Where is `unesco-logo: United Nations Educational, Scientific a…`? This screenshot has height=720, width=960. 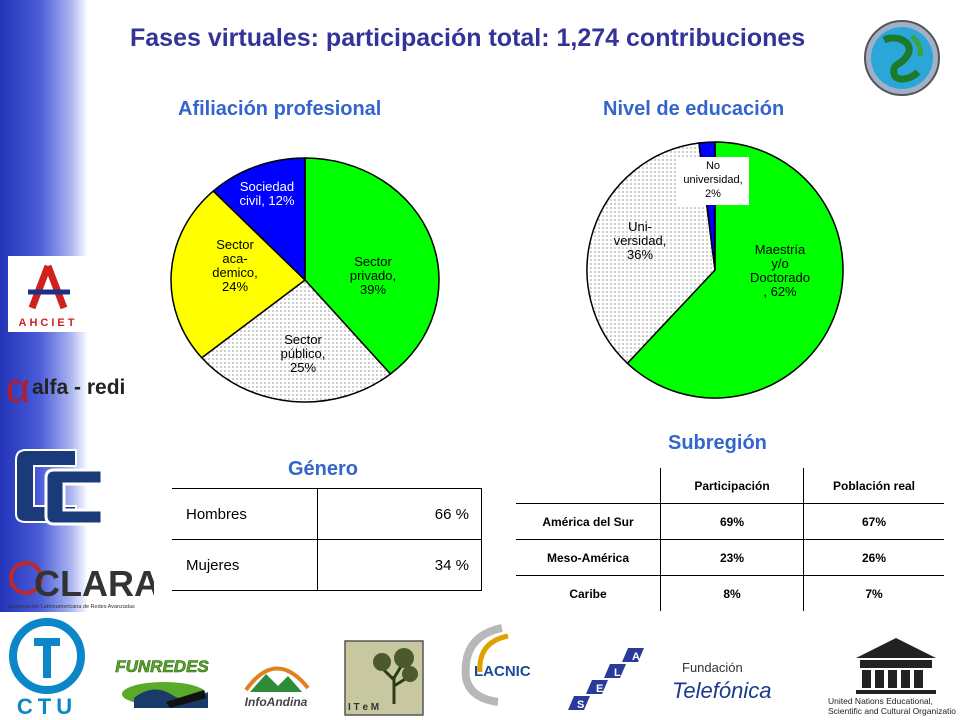
unesco-logo: United Nations Educational, Scientific a… is located at coordinates (892, 677).